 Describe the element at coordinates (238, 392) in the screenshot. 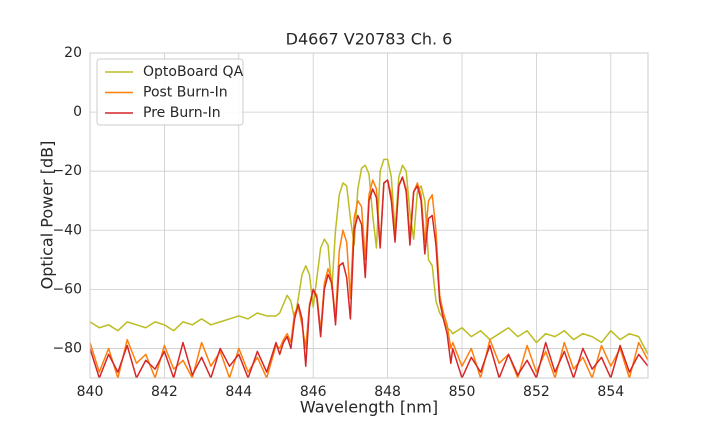

I see `x-tick-label: 844` at that location.